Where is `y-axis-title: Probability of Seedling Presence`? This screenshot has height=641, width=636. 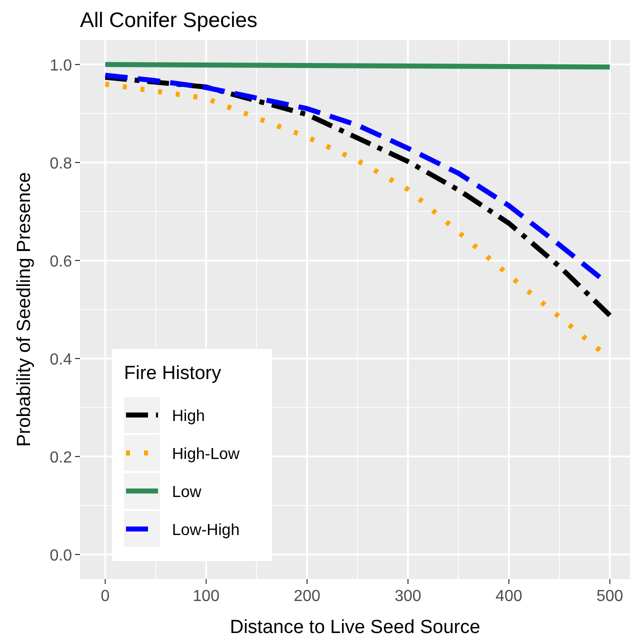 y-axis-title: Probability of Seedling Presence is located at coordinates (24, 309).